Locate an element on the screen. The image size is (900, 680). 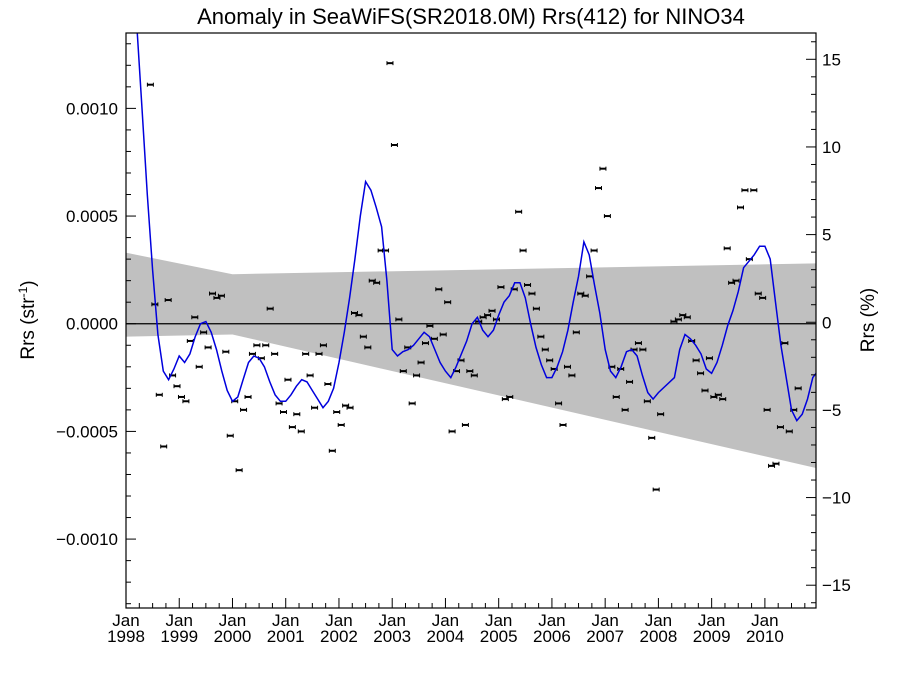
y-tick-label-left: −0.0005 is located at coordinates (87, 431).